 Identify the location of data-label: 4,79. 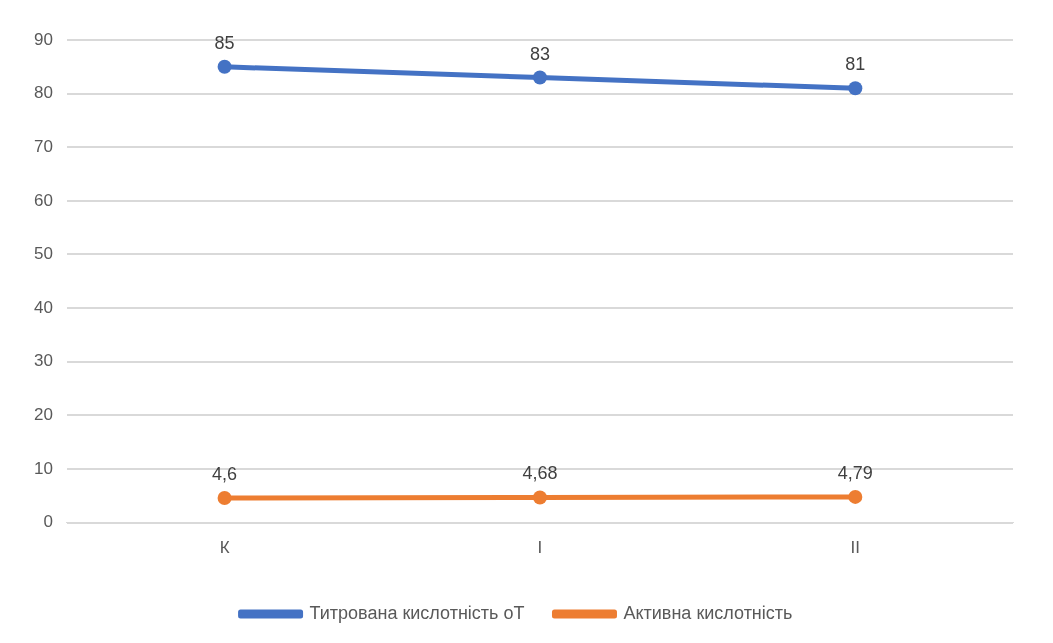
(855, 472).